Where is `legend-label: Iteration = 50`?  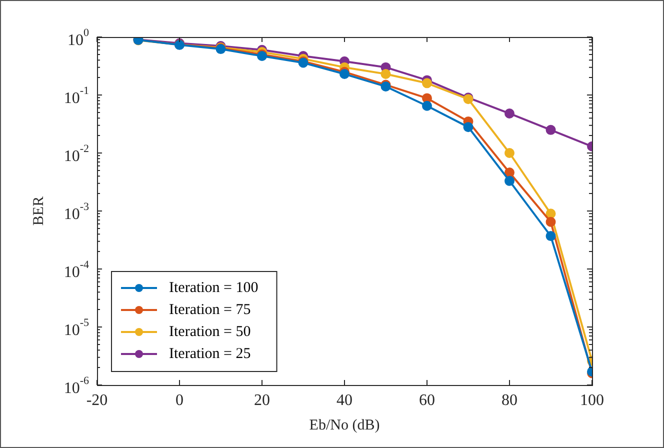 legend-label: Iteration = 50 is located at coordinates (210, 332).